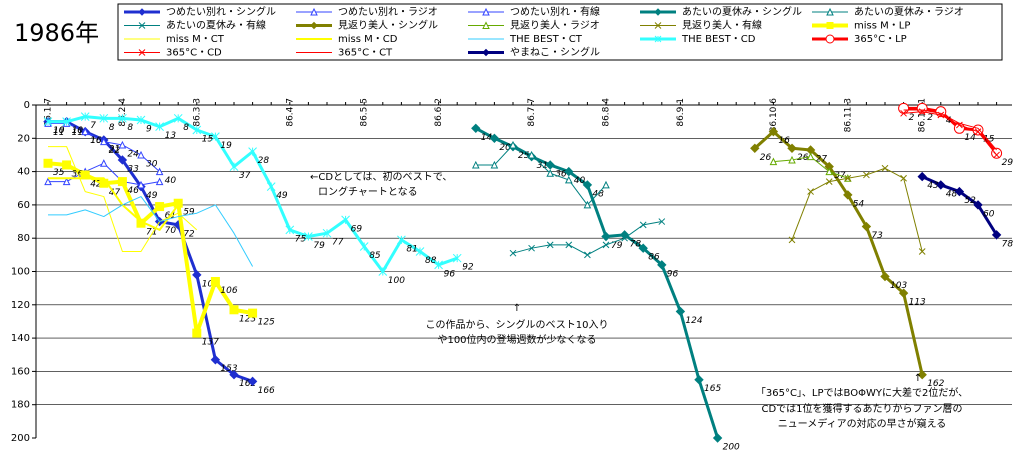 The height and width of the screenshot is (453, 1031). I want to click on value-label: 20, so click(505, 148).